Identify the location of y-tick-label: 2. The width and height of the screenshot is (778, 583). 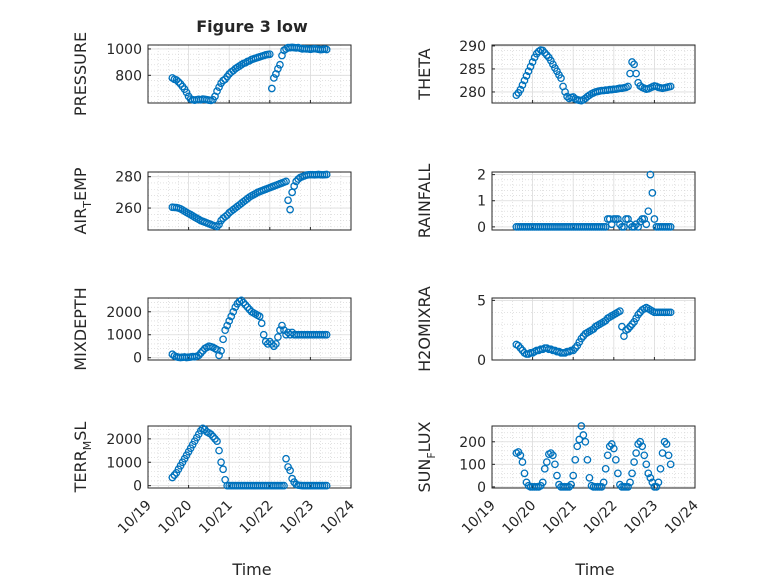
(481, 176).